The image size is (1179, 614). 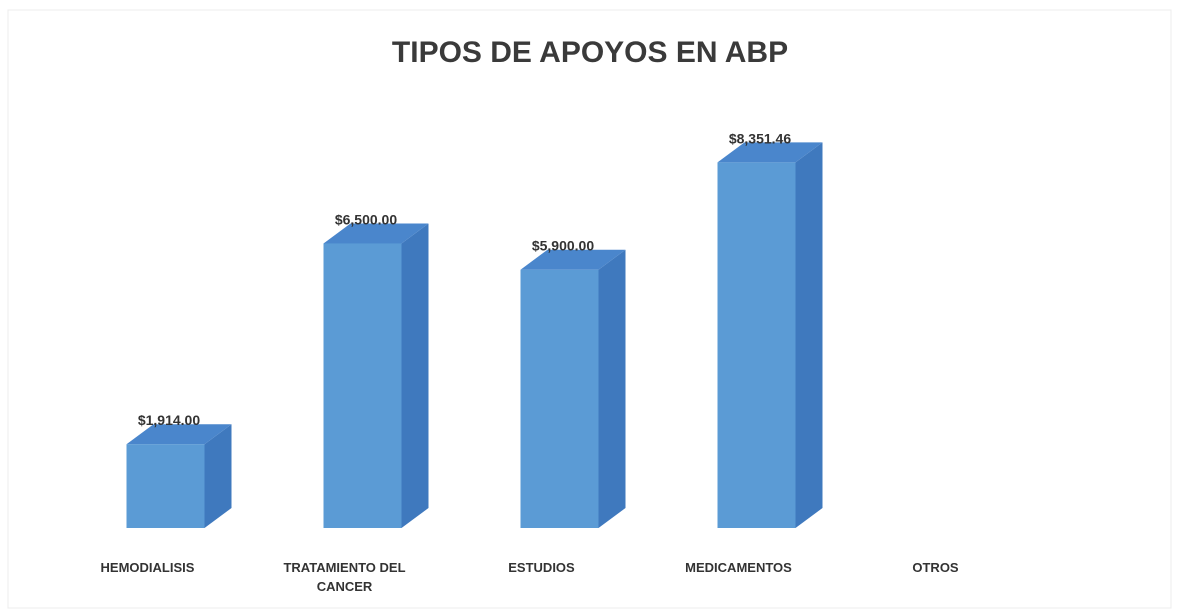 I want to click on x-tick-label: TRATAMIENTO DEL CANCER, so click(x=344, y=577).